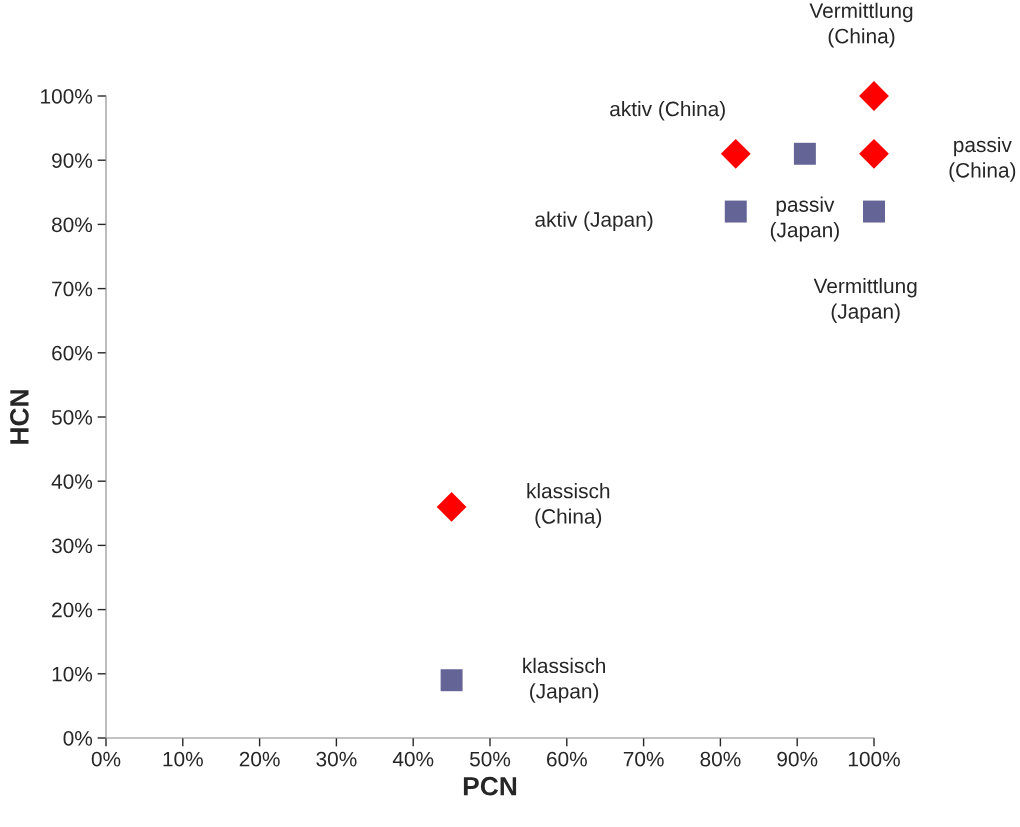 The width and height of the screenshot is (1020, 827). I want to click on text: Vermittlung (China), so click(861, 25).